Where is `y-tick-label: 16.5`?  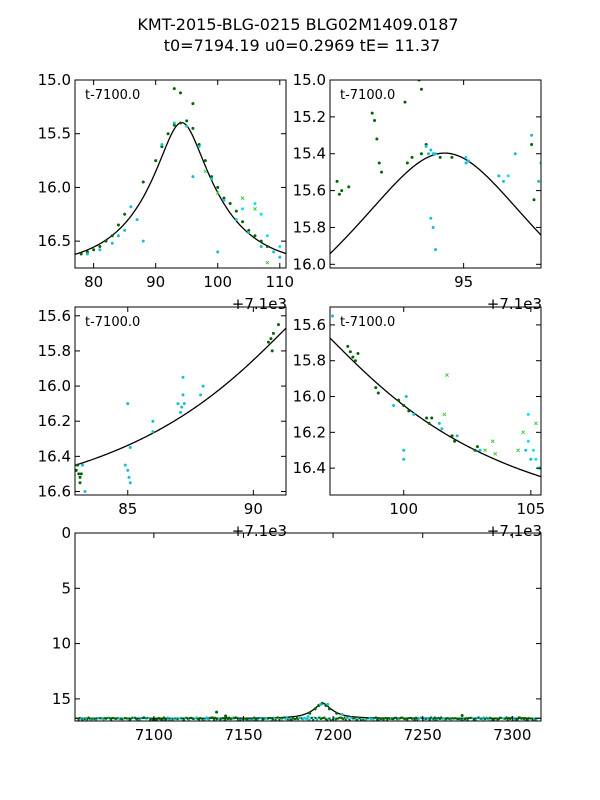 y-tick-label: 16.5 is located at coordinates (54, 241).